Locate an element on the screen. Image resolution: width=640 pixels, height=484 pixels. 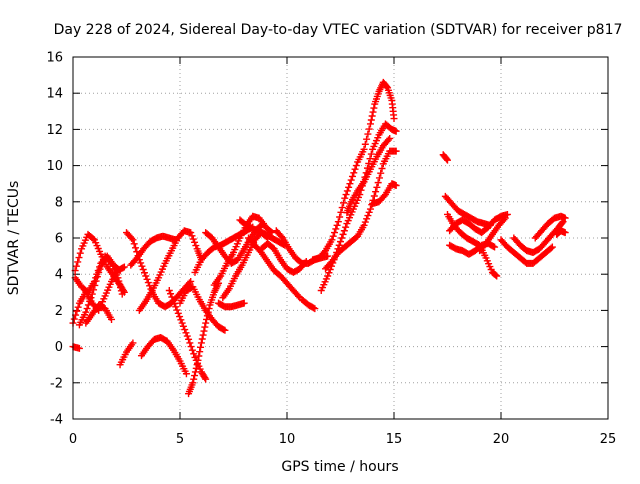
y-tick-labels: -4 -2 0 2 4 6 8 10 12 14 16 is located at coordinates (54, 239).